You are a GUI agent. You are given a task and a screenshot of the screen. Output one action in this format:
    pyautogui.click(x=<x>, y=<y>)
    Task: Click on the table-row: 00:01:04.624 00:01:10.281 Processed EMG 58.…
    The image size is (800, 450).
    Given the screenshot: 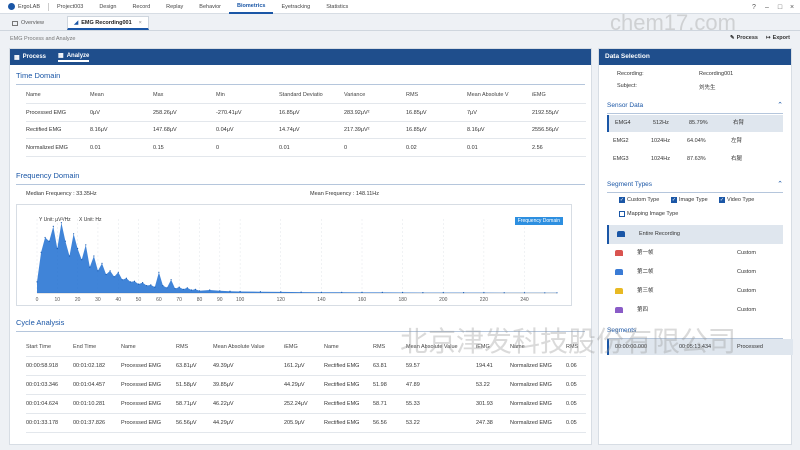 What is the action you would take?
    pyautogui.click(x=306, y=404)
    